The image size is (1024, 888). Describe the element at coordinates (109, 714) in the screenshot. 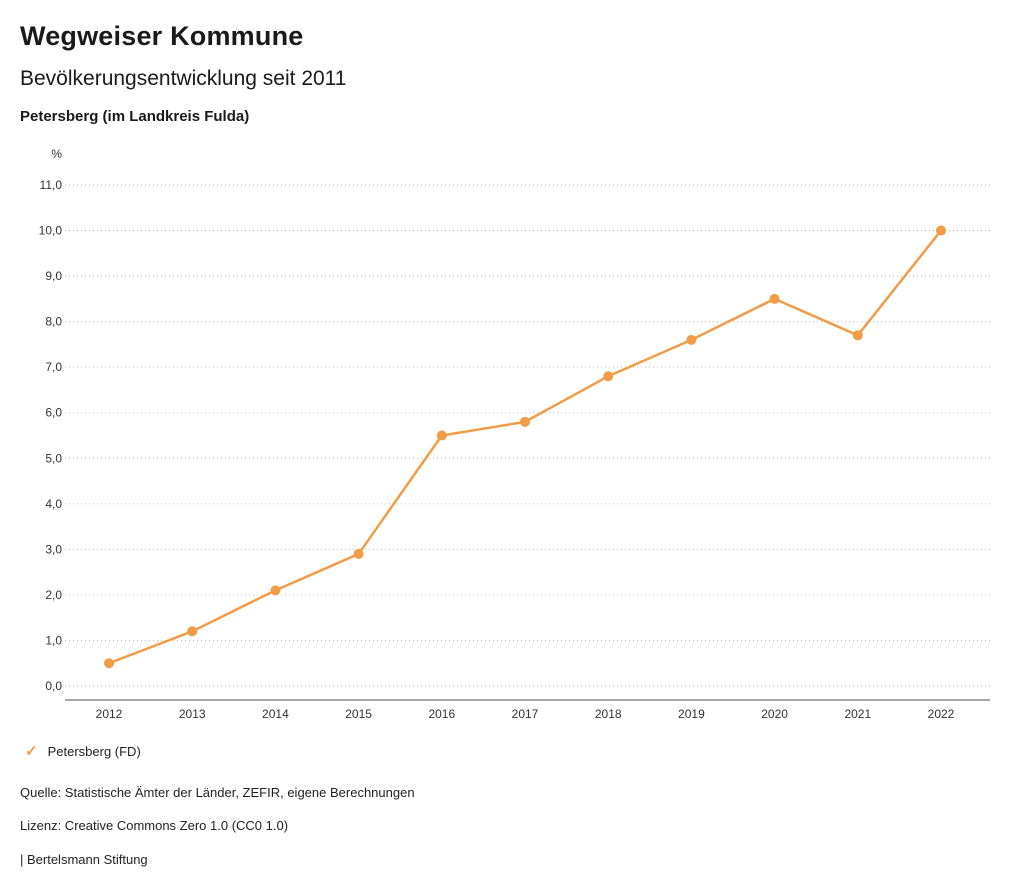

I see `x-tick-label: 2012` at that location.